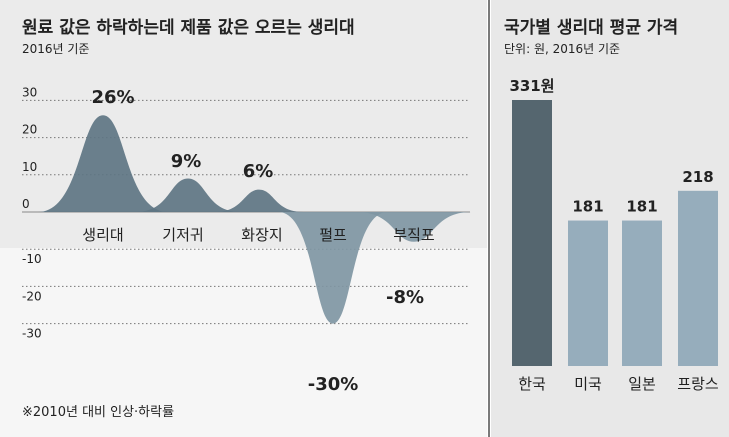 The height and width of the screenshot is (437, 729). What do you see at coordinates (26, 204) in the screenshot?
I see `y-tick-label: 0` at bounding box center [26, 204].